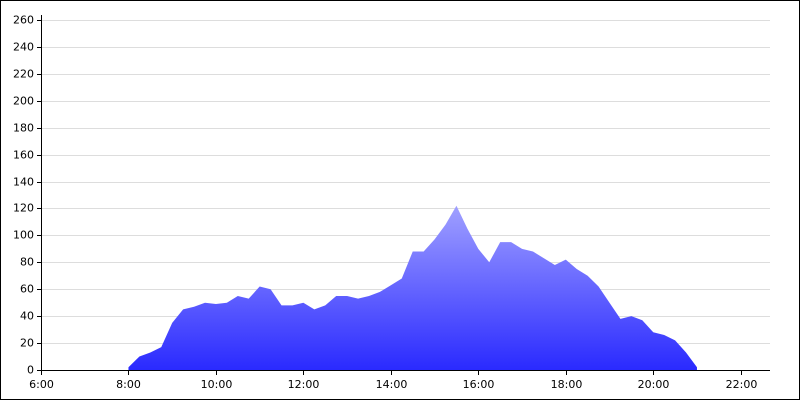 This screenshot has width=800, height=400. Describe the element at coordinates (41, 384) in the screenshot. I see `x-tick-label: 6:00` at that location.